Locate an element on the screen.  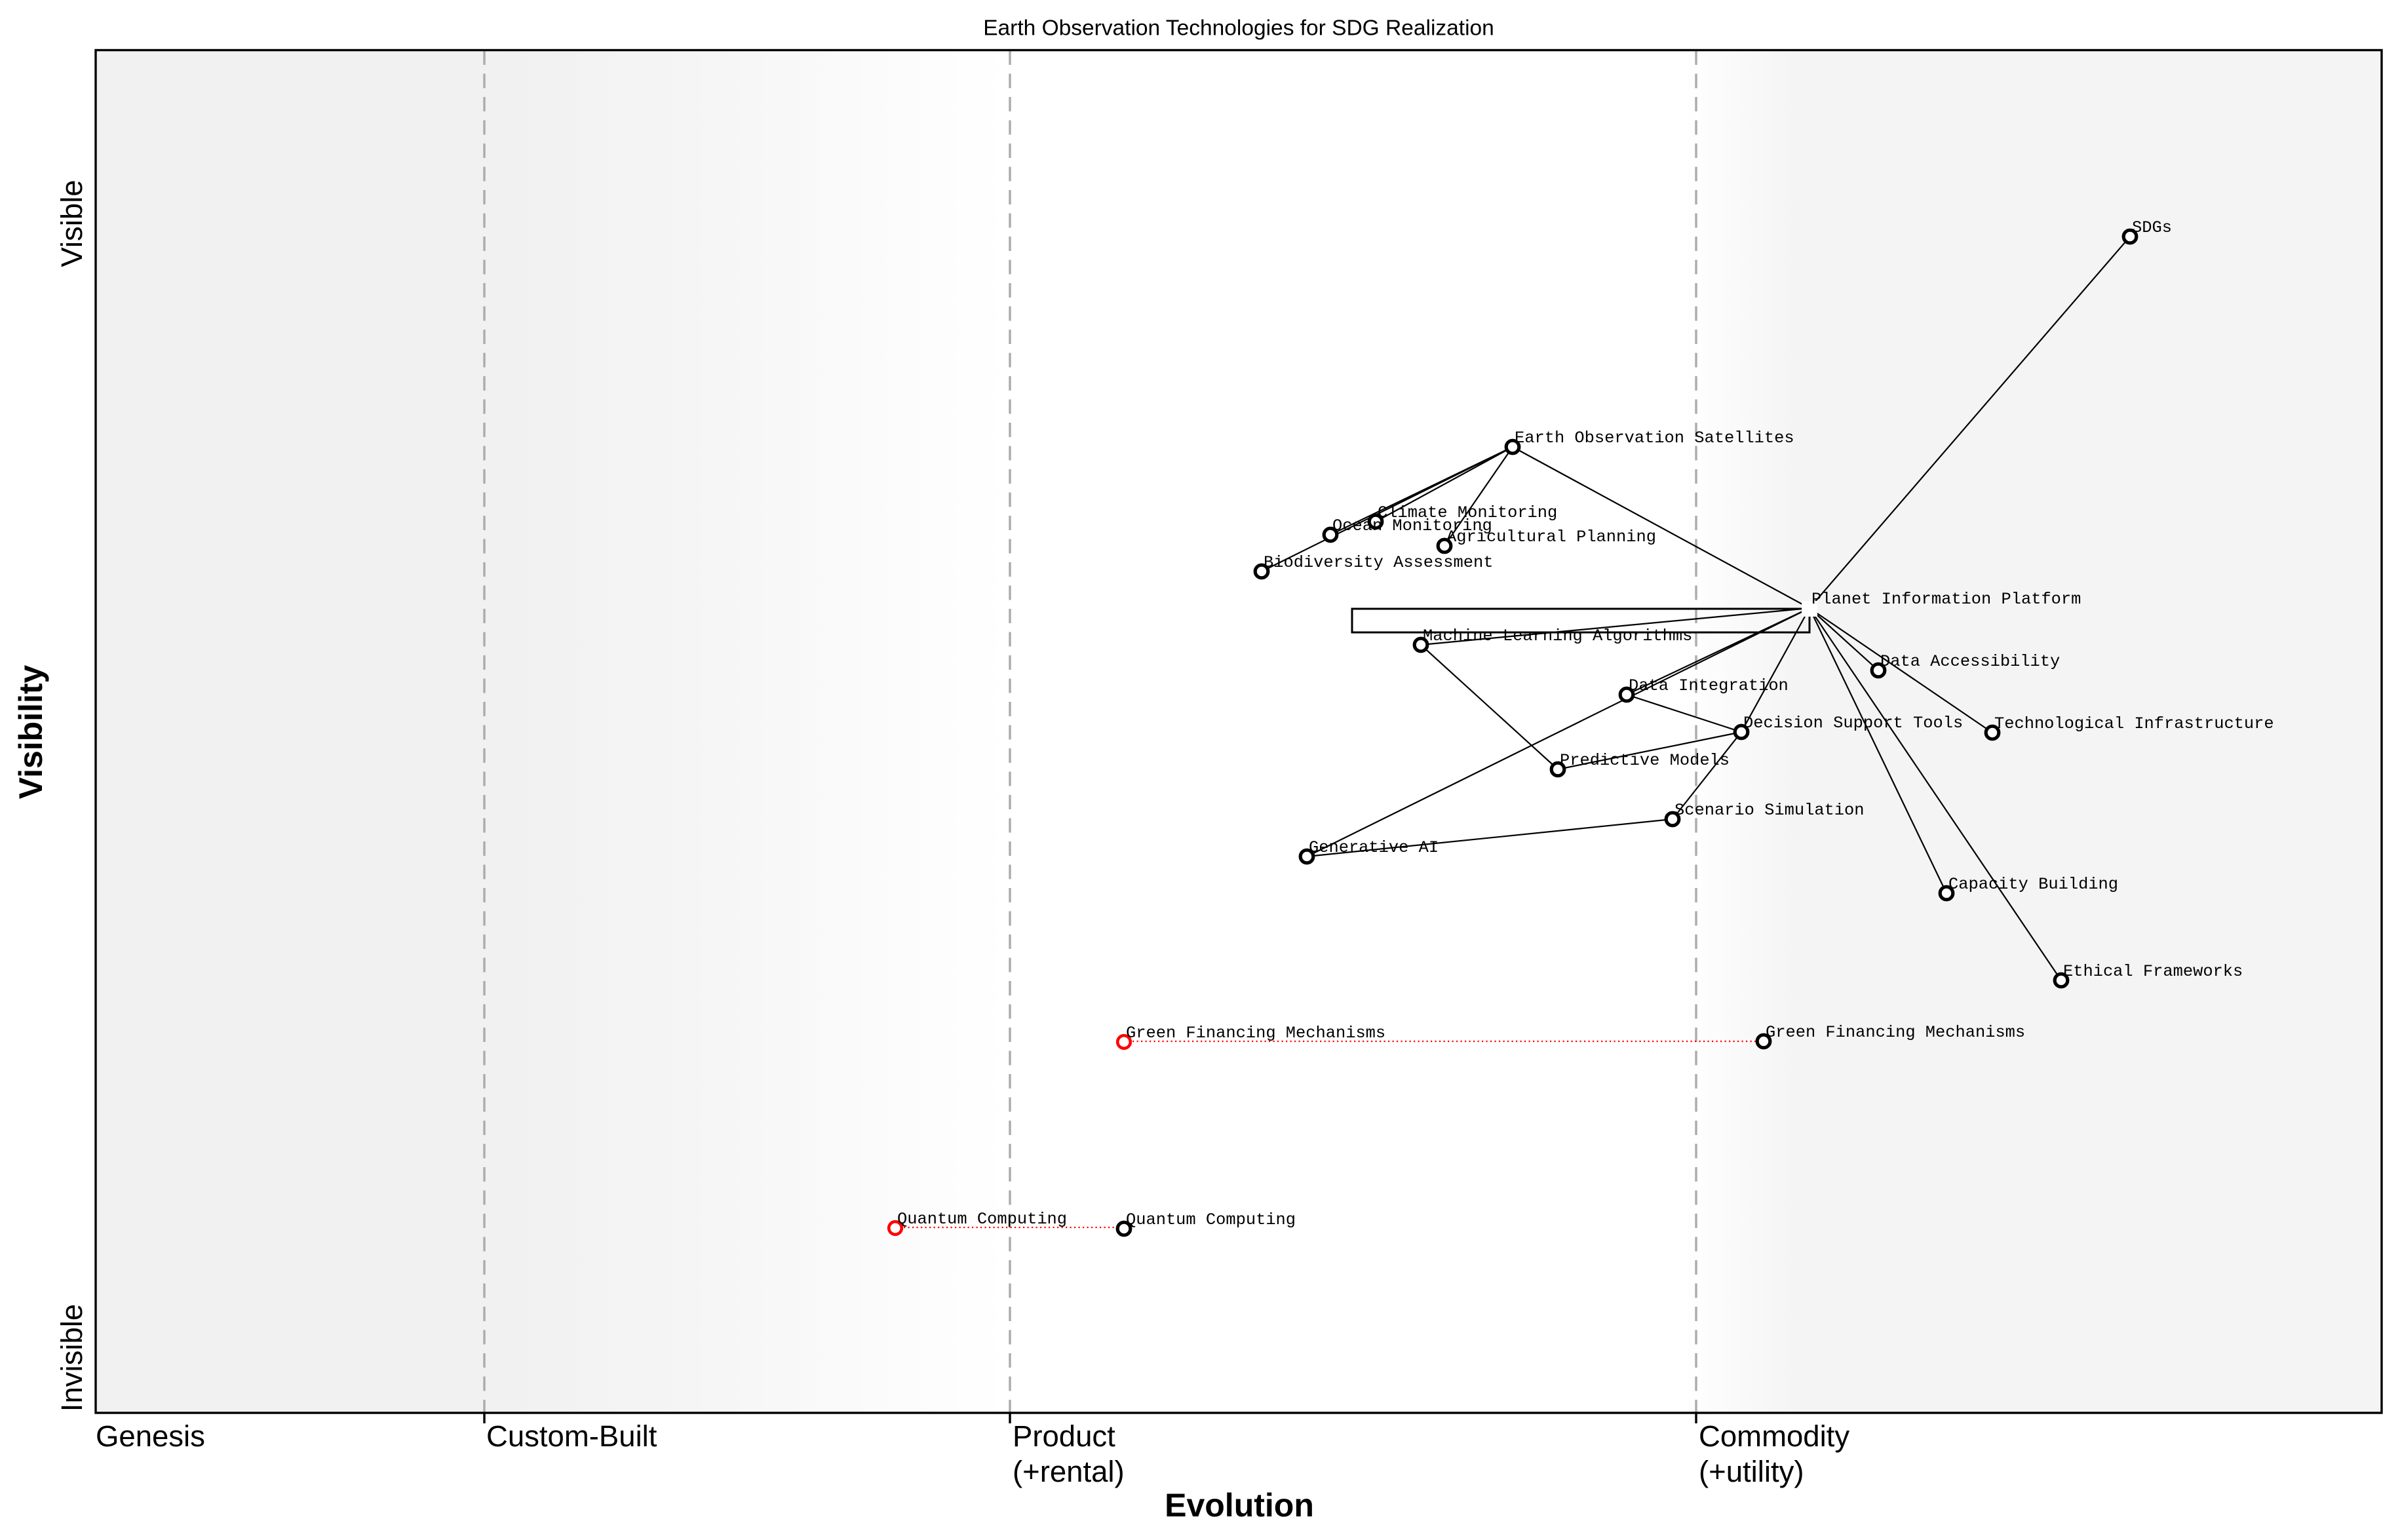
svg-text: (+utility) is located at coordinates (1751, 1471).